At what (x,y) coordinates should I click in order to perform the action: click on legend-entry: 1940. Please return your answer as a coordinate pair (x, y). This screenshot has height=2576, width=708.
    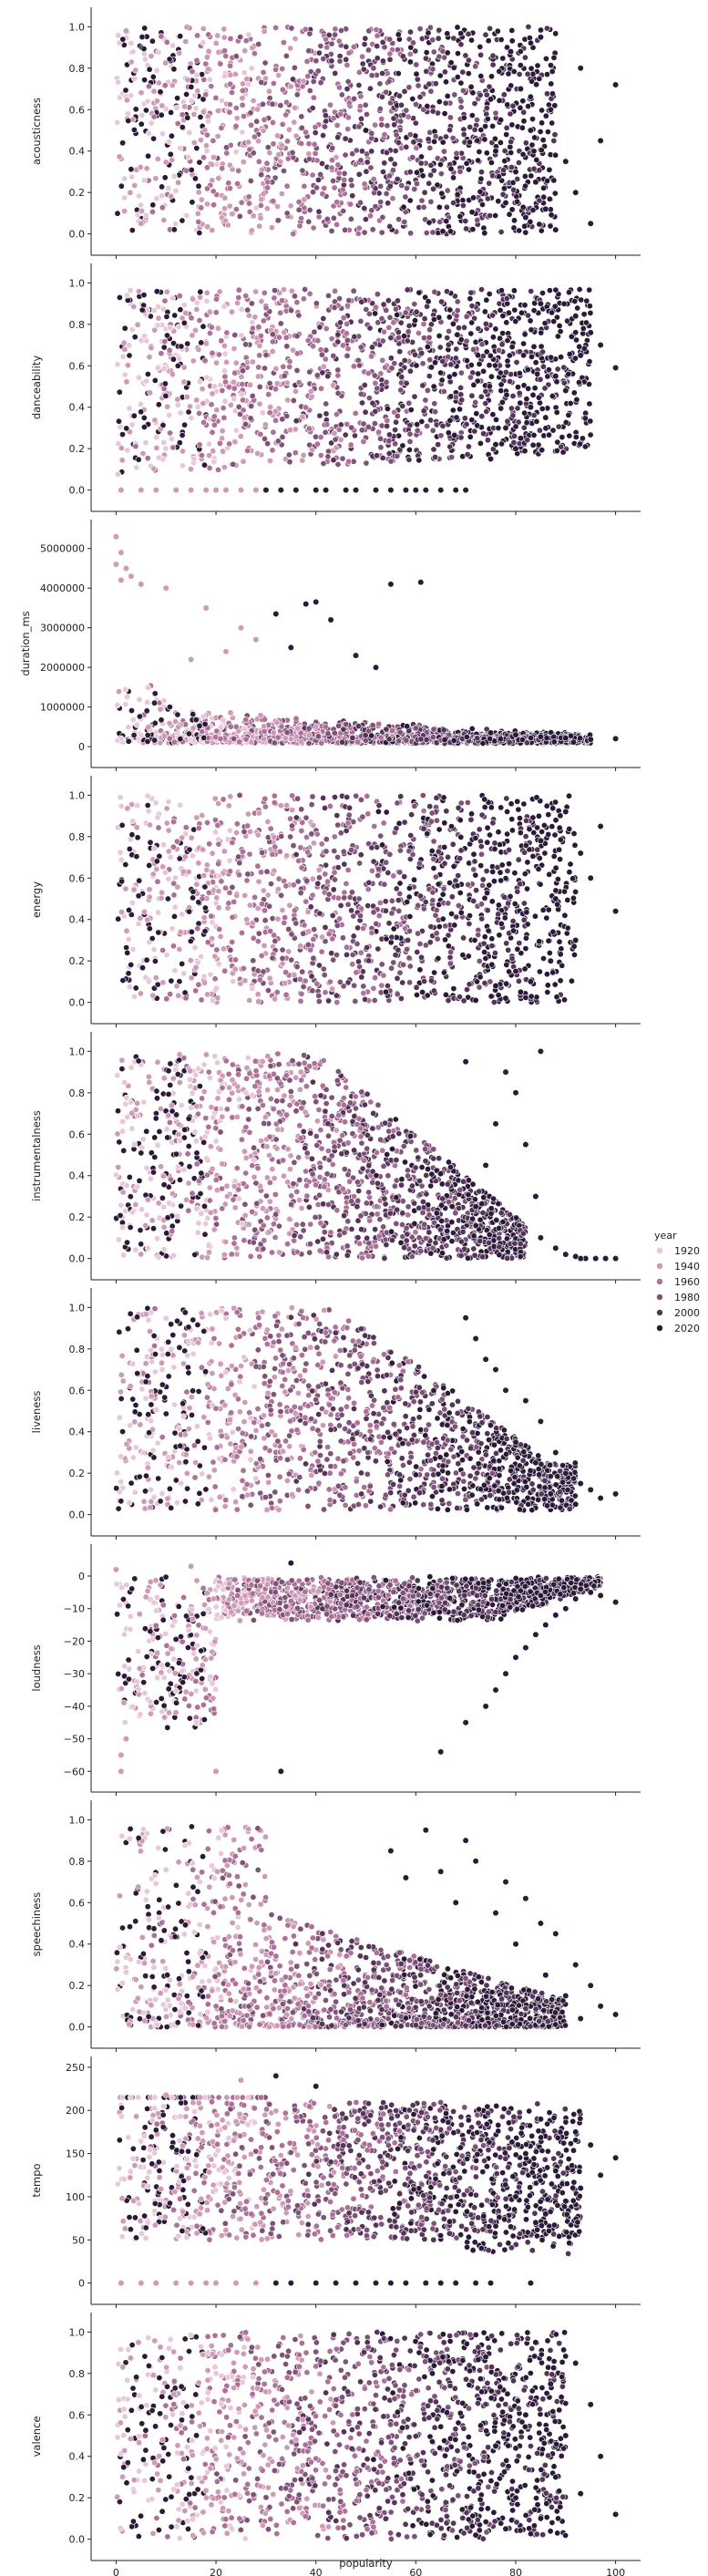
    Looking at the image, I should click on (687, 1267).